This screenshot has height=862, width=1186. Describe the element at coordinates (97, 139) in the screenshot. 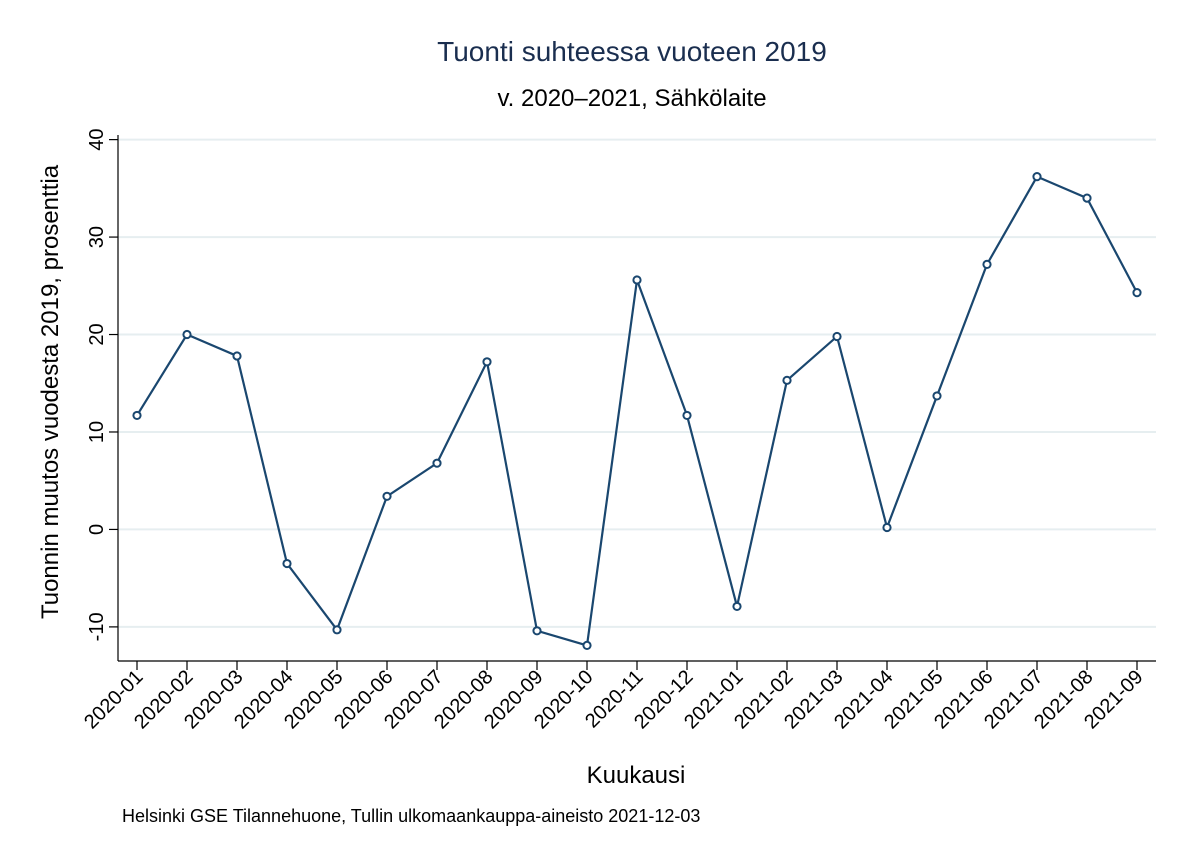

I see `y-tick-label: 40` at that location.